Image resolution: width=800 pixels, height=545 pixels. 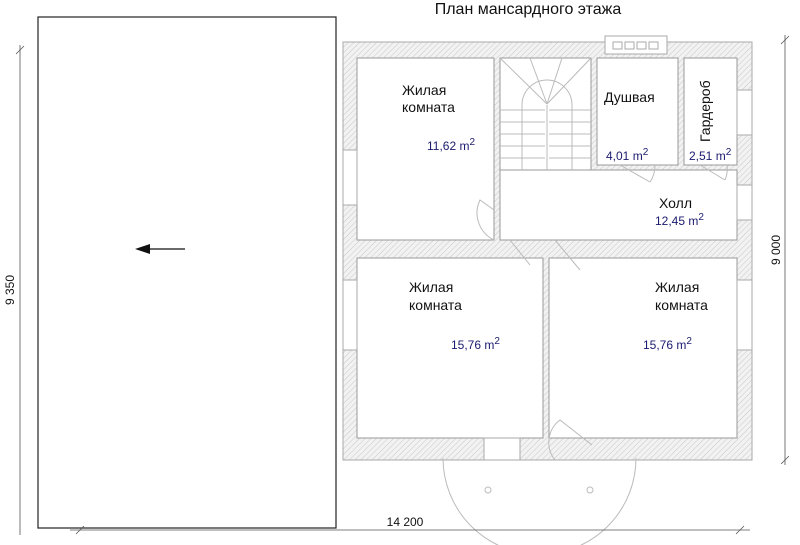 I want to click on room-area: 12,45 m2, so click(x=679, y=220).